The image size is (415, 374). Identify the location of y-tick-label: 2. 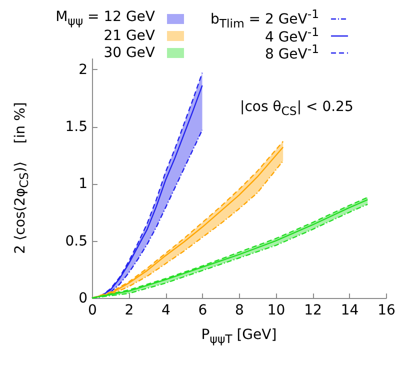
(83, 70).